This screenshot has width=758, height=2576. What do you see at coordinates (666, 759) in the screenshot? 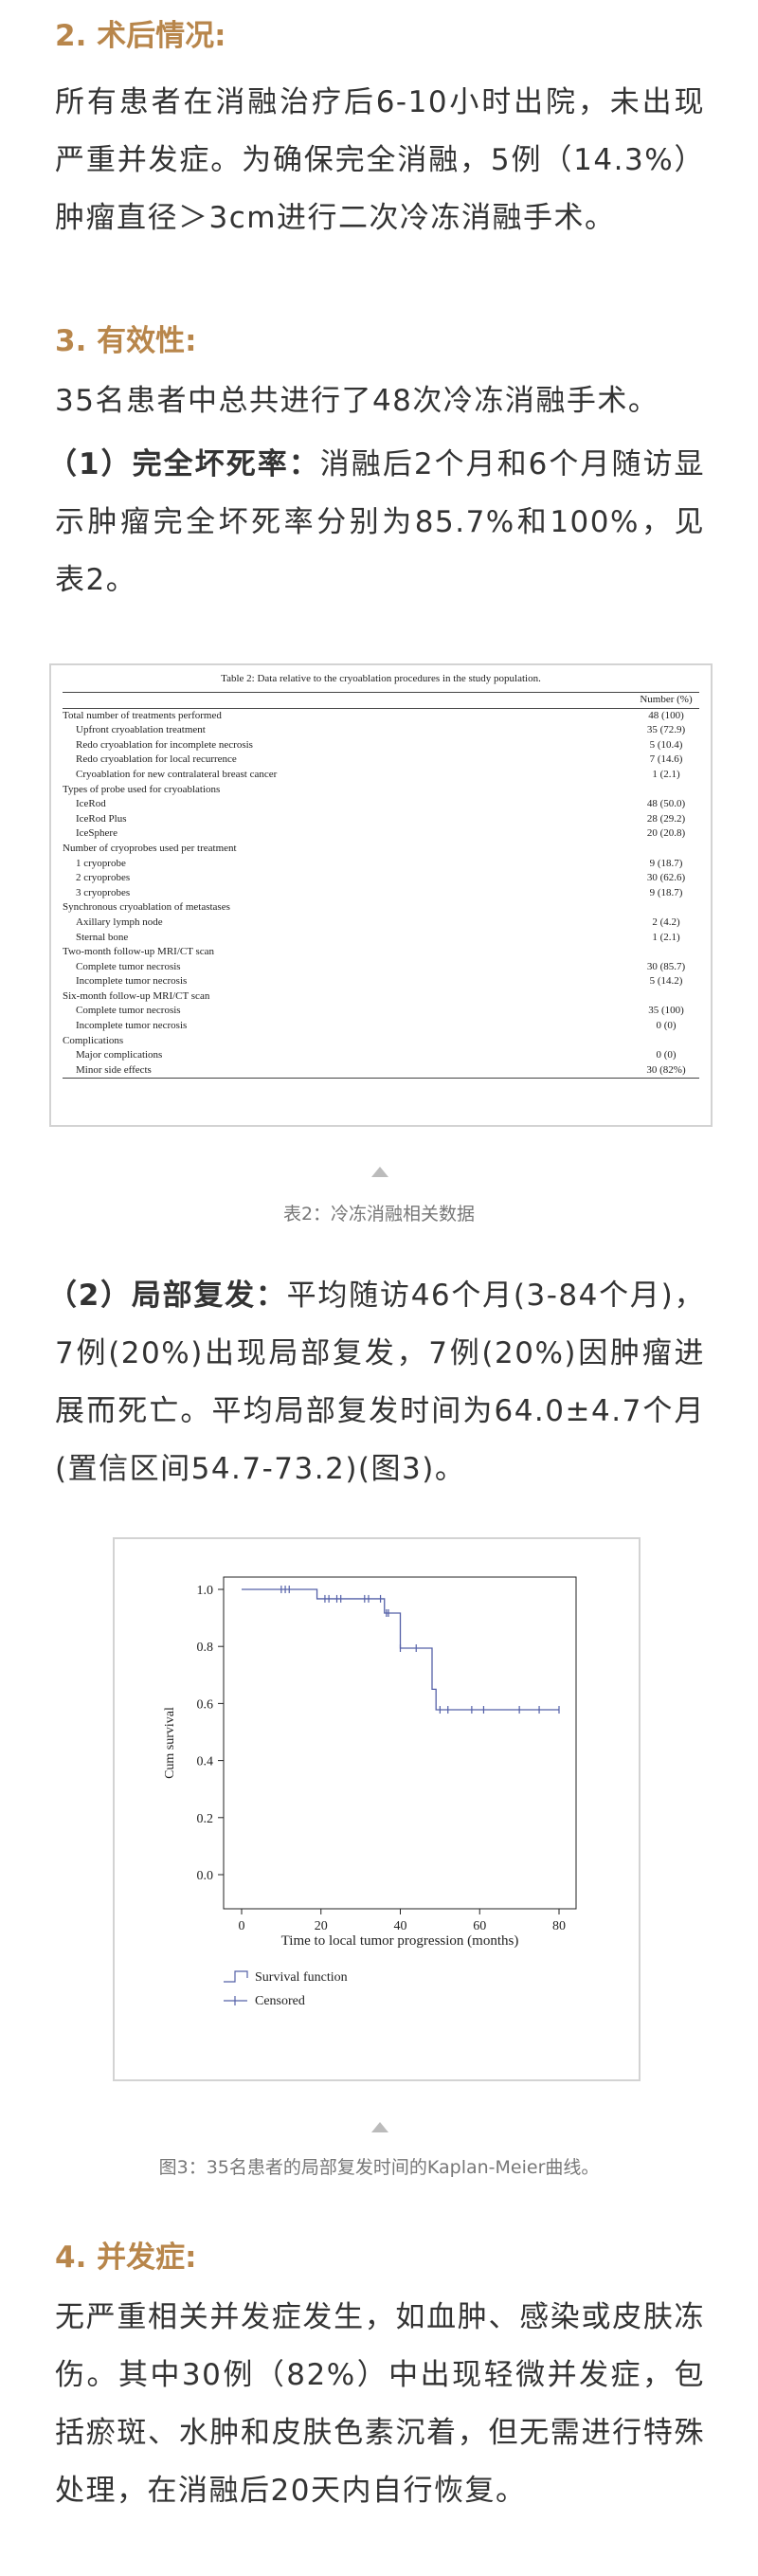
I see `row-value: 7 (14.6)` at bounding box center [666, 759].